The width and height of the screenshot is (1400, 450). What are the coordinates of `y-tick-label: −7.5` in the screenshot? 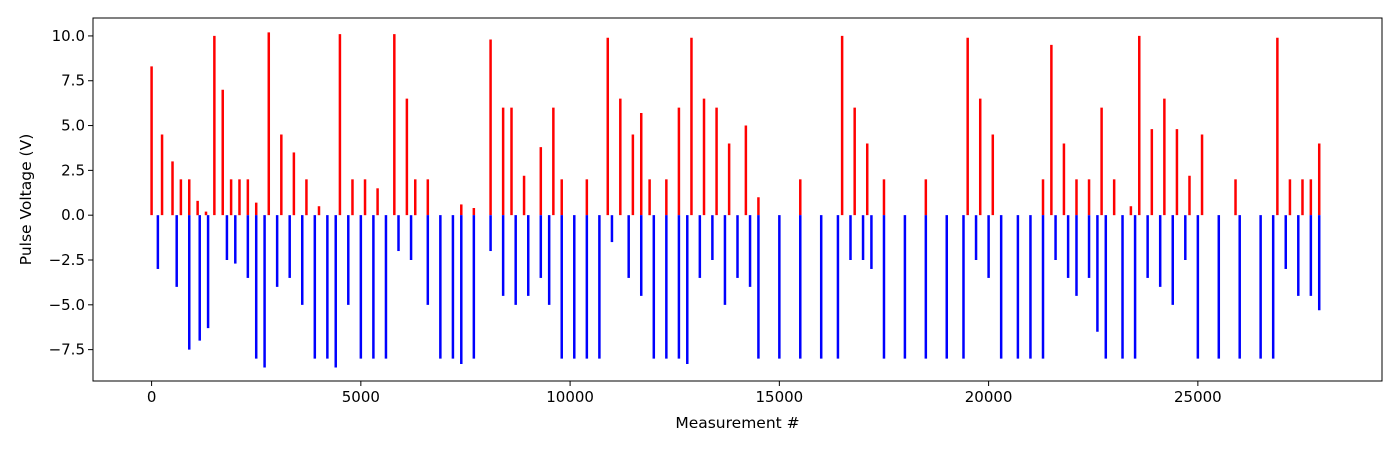 It's located at (67, 350).